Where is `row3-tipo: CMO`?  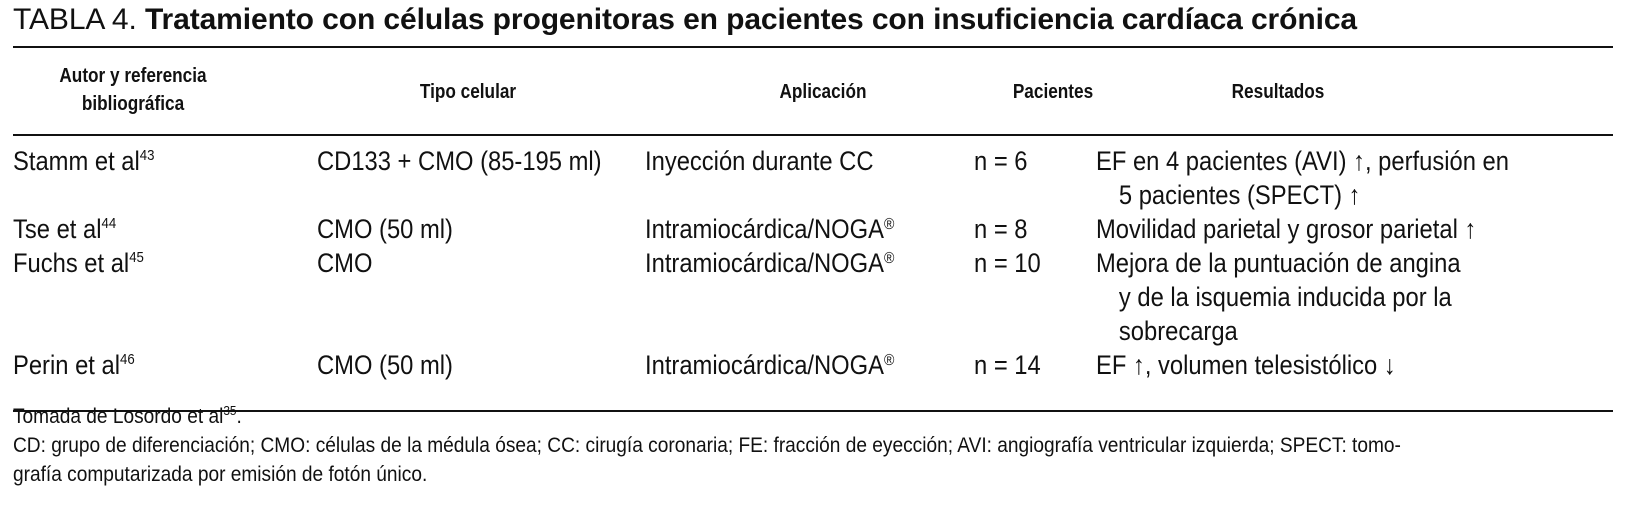
row3-tipo: CMO is located at coordinates (345, 263).